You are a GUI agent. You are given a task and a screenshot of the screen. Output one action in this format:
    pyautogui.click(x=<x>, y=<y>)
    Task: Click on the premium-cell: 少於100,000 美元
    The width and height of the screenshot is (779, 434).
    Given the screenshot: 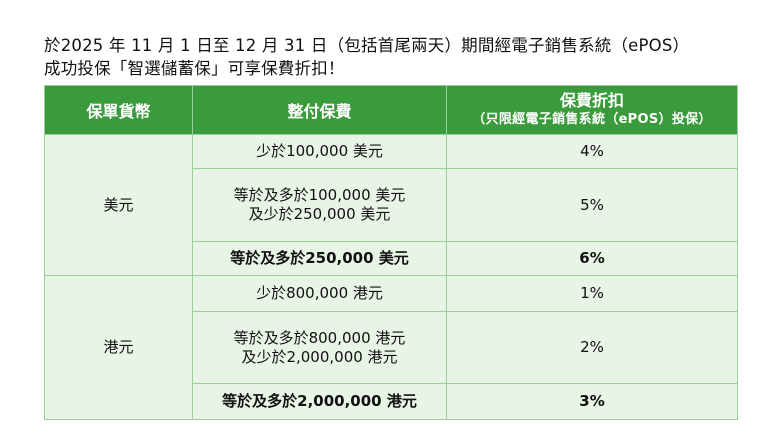 What is the action you would take?
    pyautogui.click(x=319, y=151)
    